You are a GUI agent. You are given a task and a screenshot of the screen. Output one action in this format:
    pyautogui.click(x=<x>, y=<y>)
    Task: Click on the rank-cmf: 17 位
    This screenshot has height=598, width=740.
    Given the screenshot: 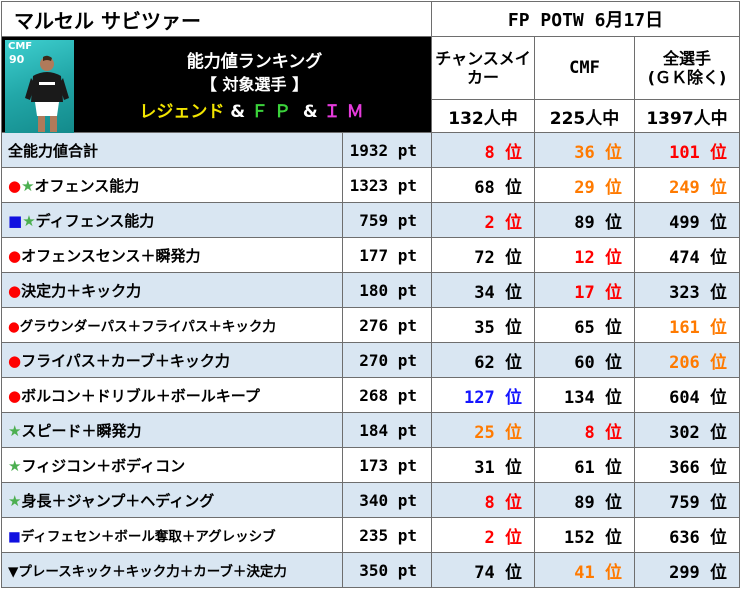 What is the action you would take?
    pyautogui.click(x=584, y=290)
    